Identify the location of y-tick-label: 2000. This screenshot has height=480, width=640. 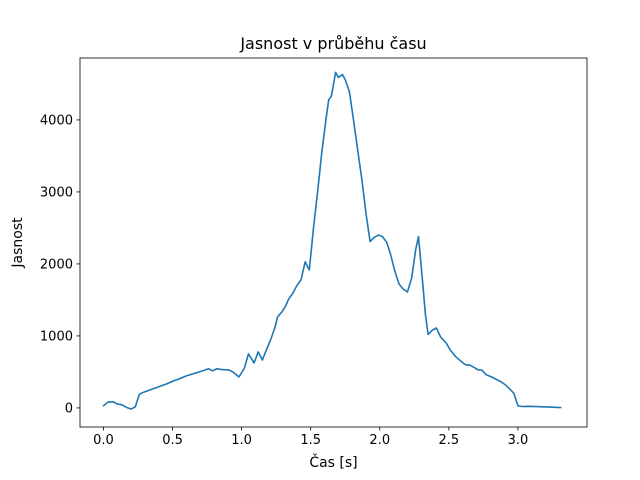
(56, 264).